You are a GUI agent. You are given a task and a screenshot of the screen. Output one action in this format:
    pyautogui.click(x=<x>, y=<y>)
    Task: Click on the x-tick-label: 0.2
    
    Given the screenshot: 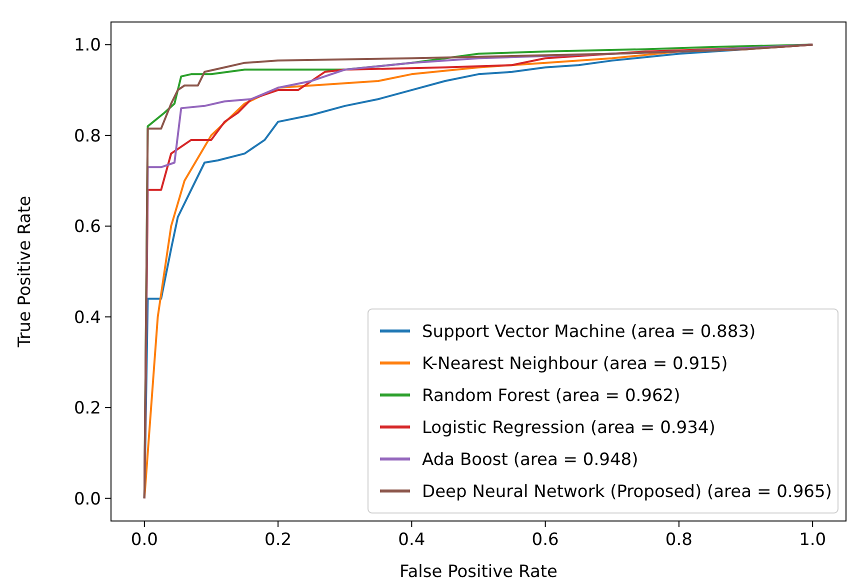 What is the action you would take?
    pyautogui.click(x=278, y=540)
    